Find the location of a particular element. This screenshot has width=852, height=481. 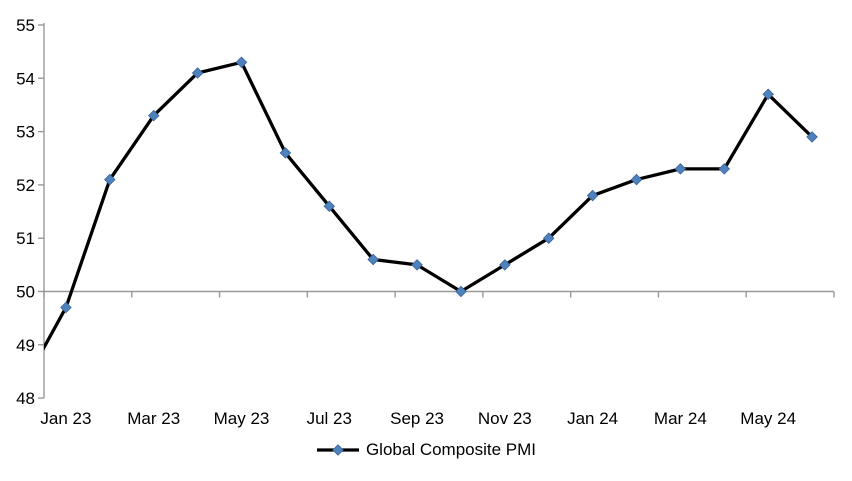

legend-diamond-icon is located at coordinates (338, 450).